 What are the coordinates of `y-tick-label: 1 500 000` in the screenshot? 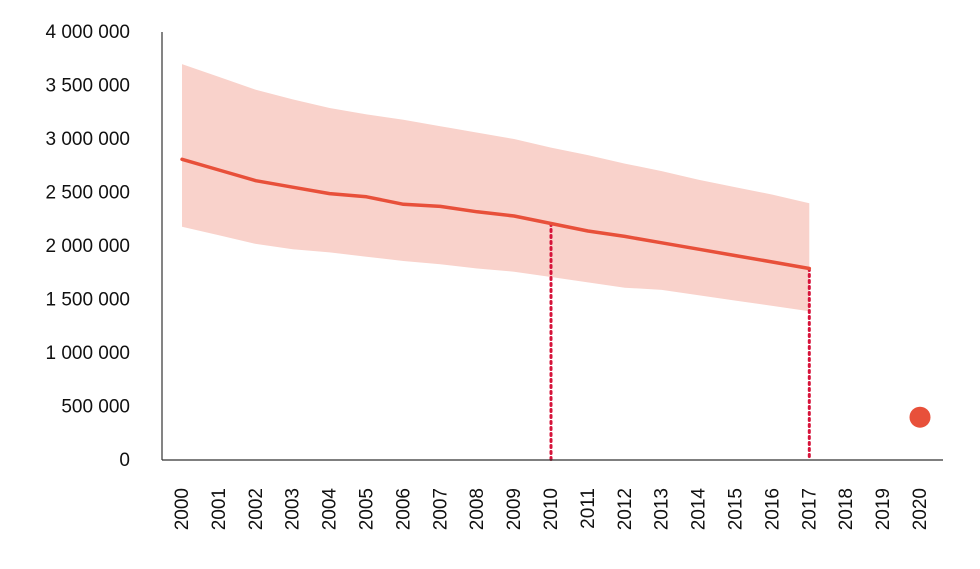 It's located at (87, 300).